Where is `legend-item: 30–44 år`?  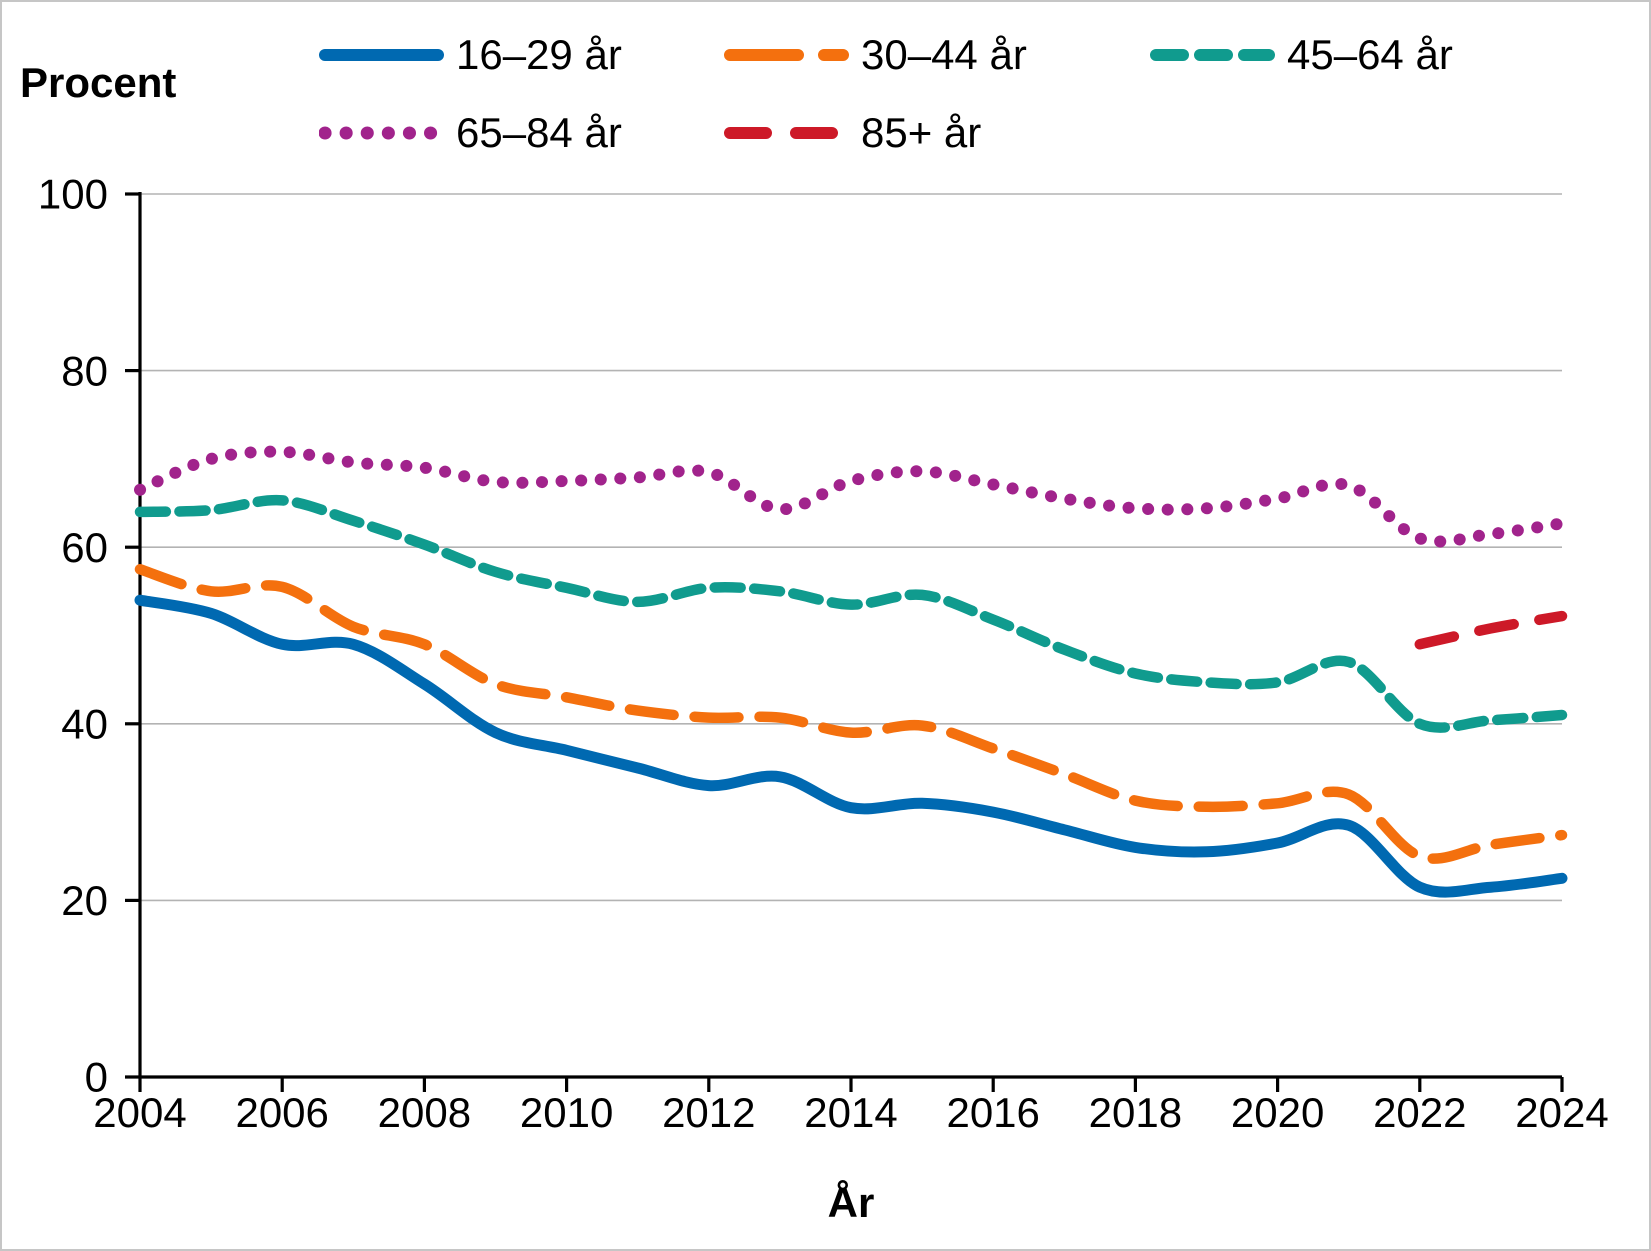
legend-item: 30–44 år is located at coordinates (875, 55).